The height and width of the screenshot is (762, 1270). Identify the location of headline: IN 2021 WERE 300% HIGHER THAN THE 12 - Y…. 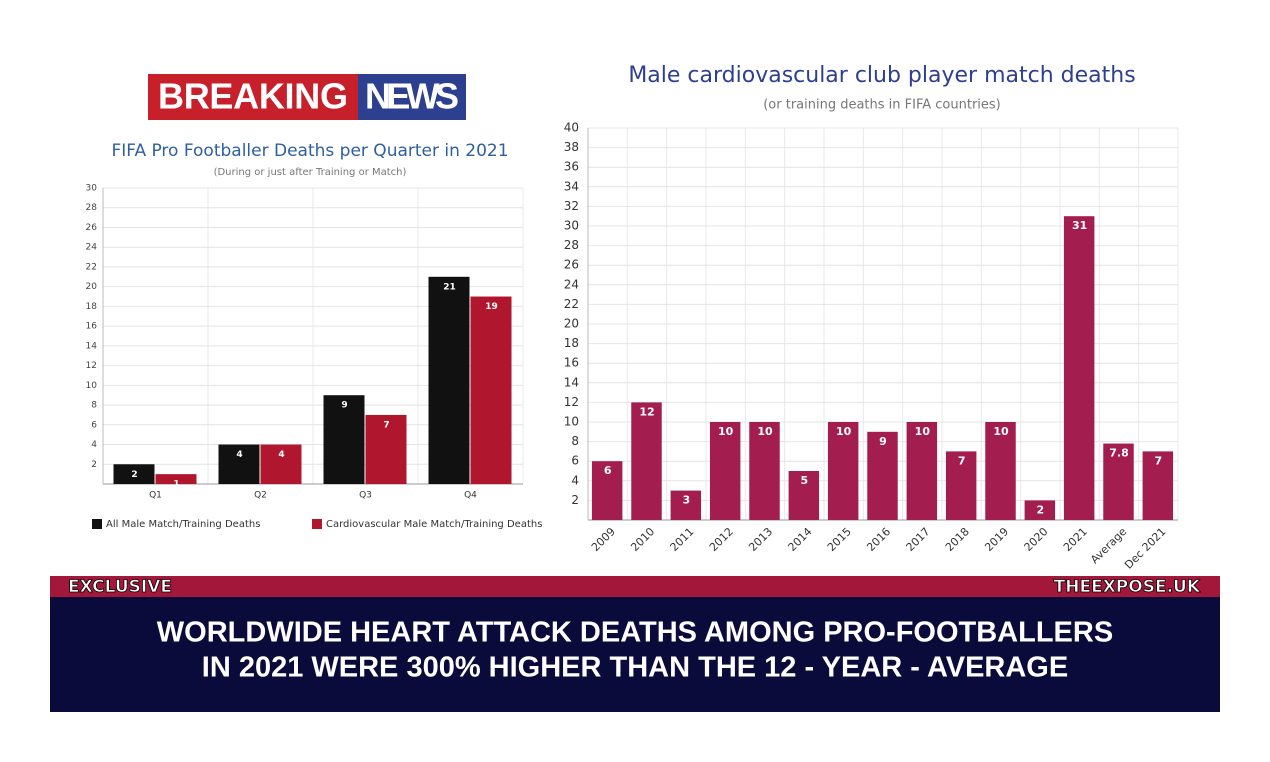
(635, 668).